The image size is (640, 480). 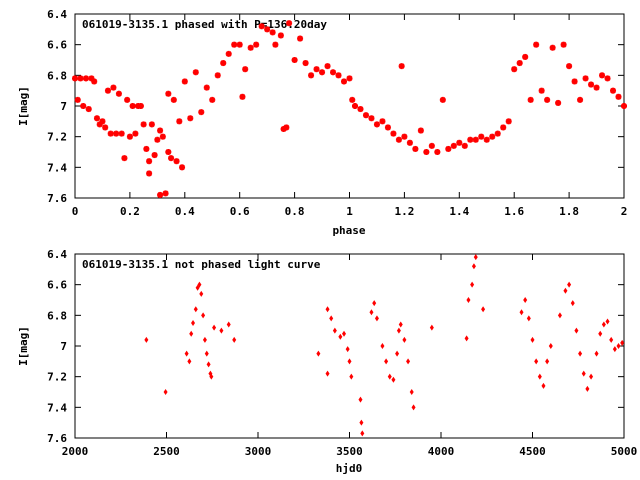 What do you see at coordinates (349, 468) in the screenshot?
I see `x-axis-title: hjd0` at bounding box center [349, 468].